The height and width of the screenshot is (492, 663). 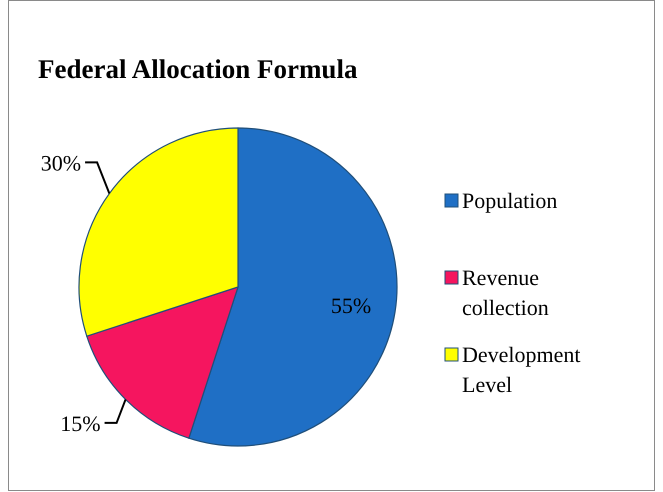 I want to click on data-label: 55%, so click(x=351, y=305).